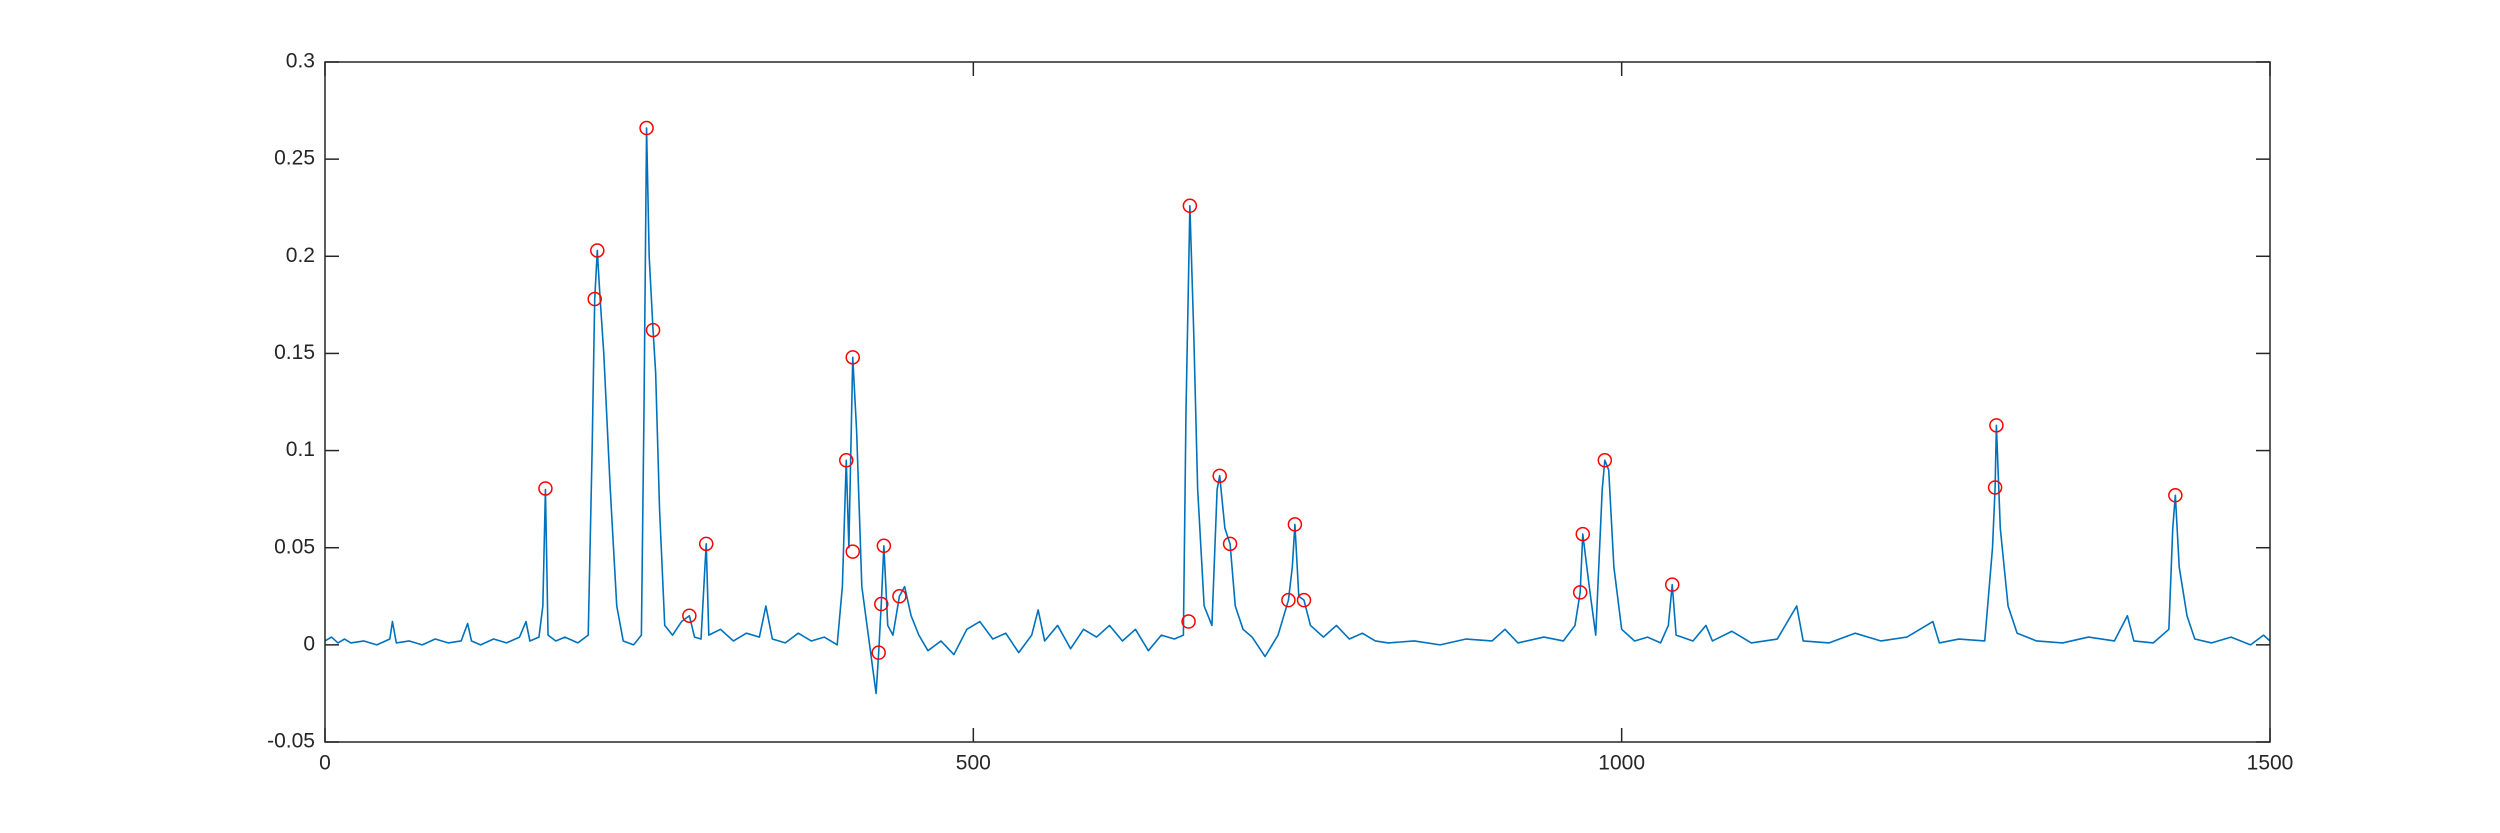  Describe the element at coordinates (294, 352) in the screenshot. I see `y-tick-label: 0.15` at that location.